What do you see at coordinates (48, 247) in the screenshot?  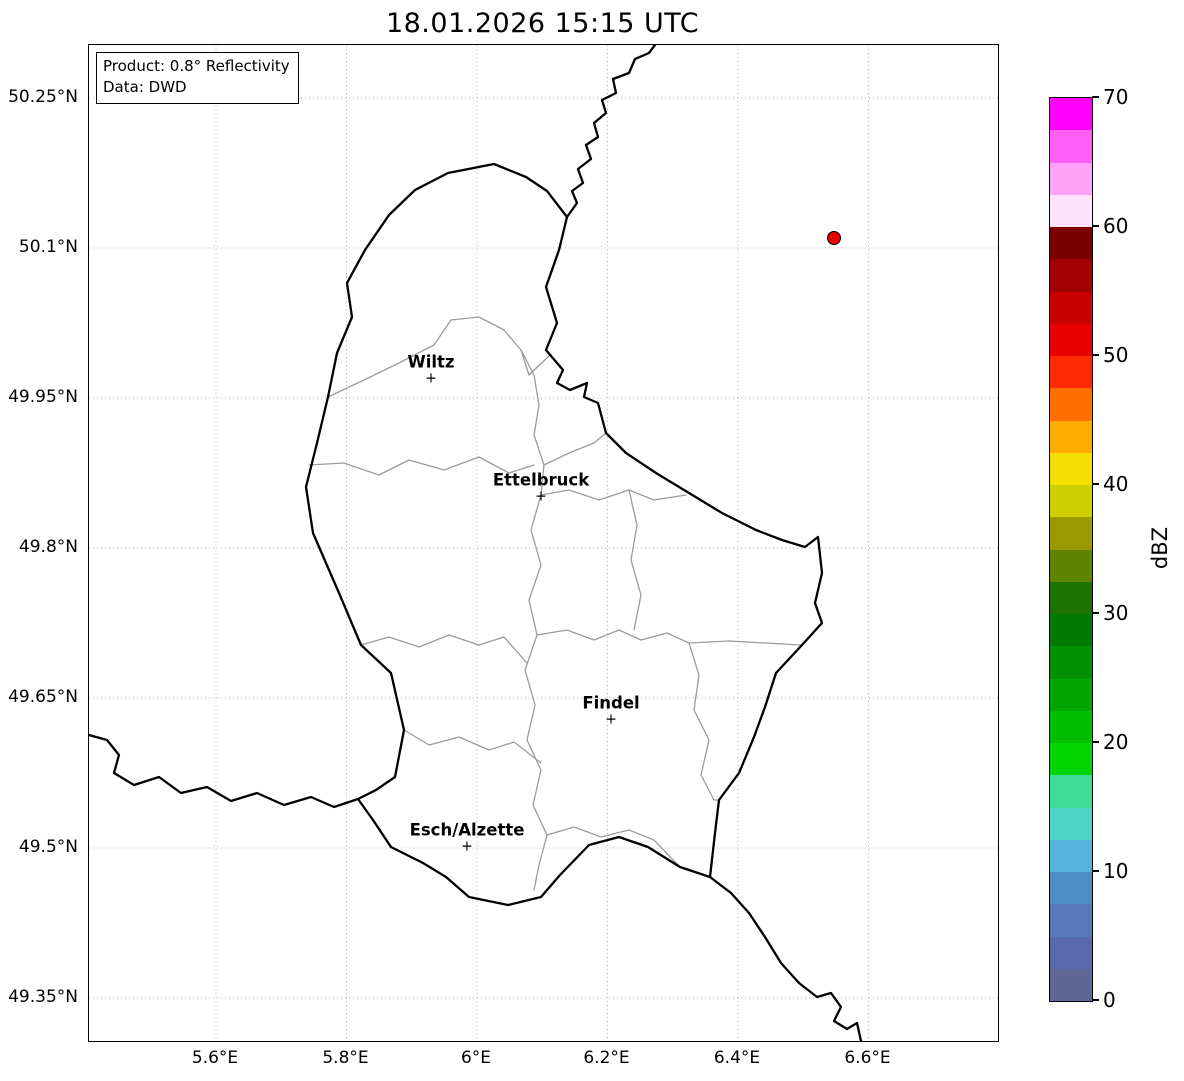 I see `y-tick-label: 50.1°N` at bounding box center [48, 247].